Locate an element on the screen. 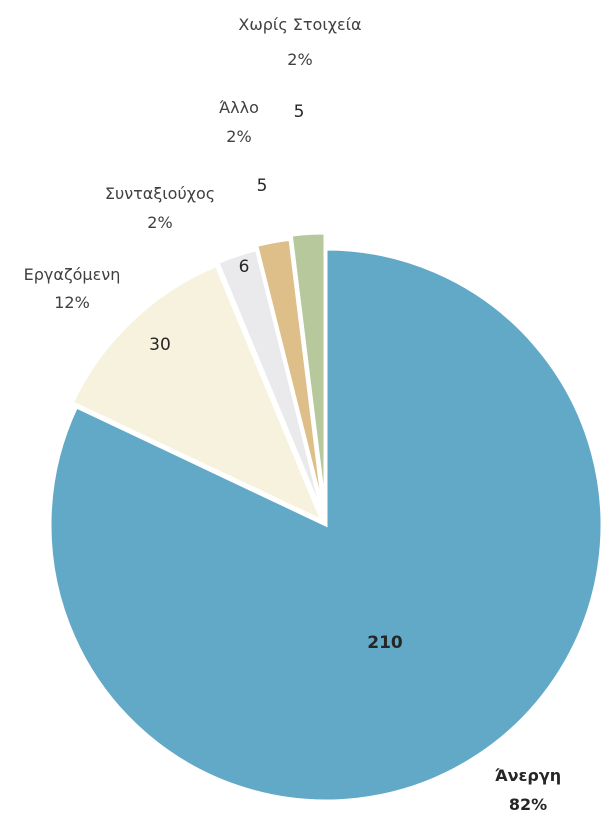  category-label-syntaxiouxos: Συνταξιούχος is located at coordinates (160, 193).